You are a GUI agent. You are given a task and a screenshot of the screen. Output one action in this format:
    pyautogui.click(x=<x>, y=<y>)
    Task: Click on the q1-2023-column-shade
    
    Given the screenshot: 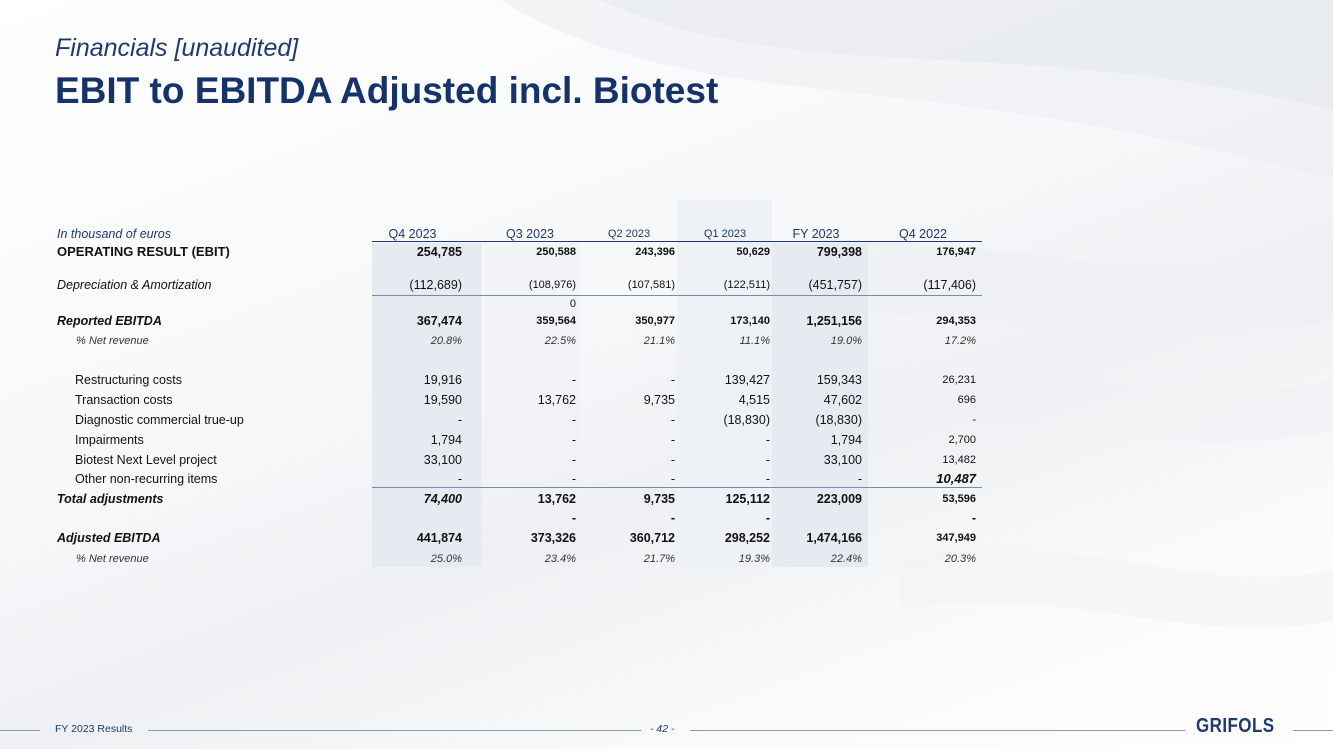 What is the action you would take?
    pyautogui.click(x=724, y=383)
    